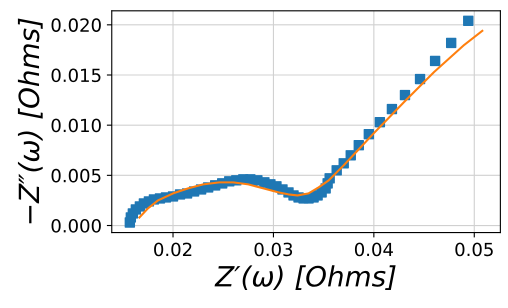 This screenshot has width=508, height=308. I want to click on y-tick-label: 0.010, so click(76, 125).